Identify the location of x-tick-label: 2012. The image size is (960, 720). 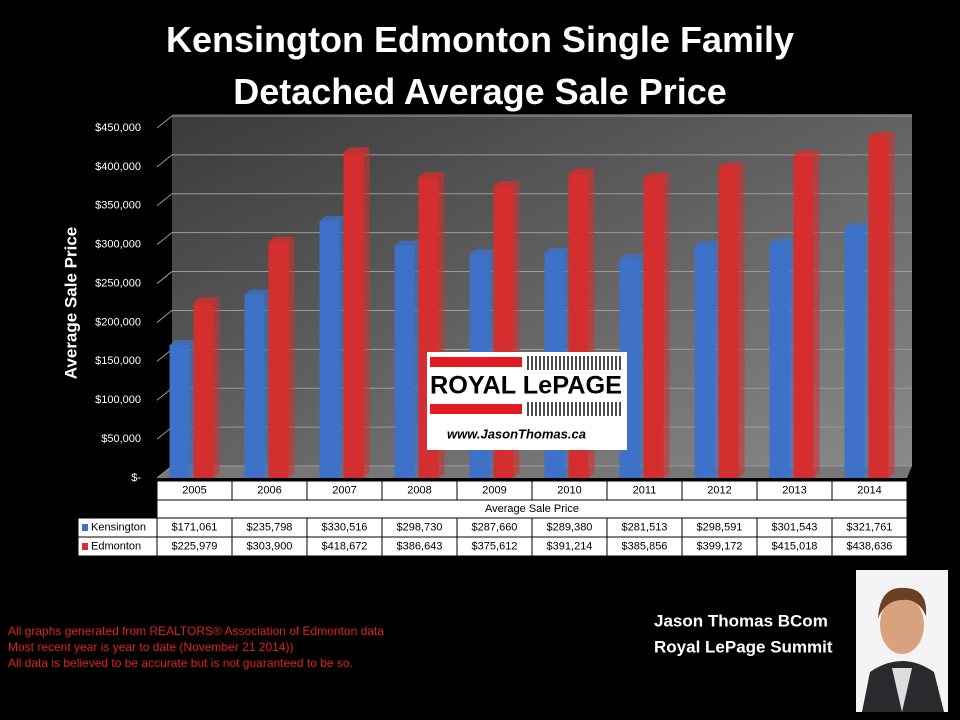
(719, 490).